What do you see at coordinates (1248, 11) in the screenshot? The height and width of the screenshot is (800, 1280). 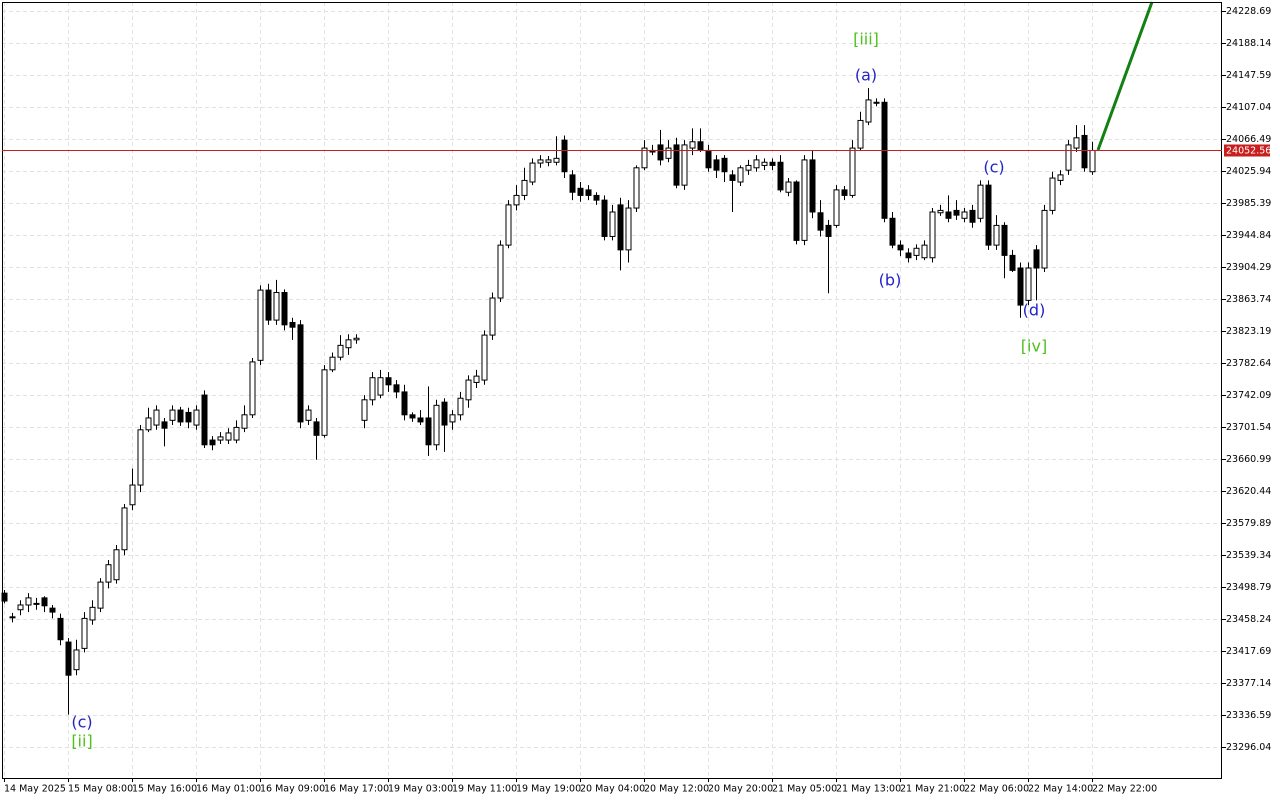 I see `y-tick-label: 24228.69` at bounding box center [1248, 11].